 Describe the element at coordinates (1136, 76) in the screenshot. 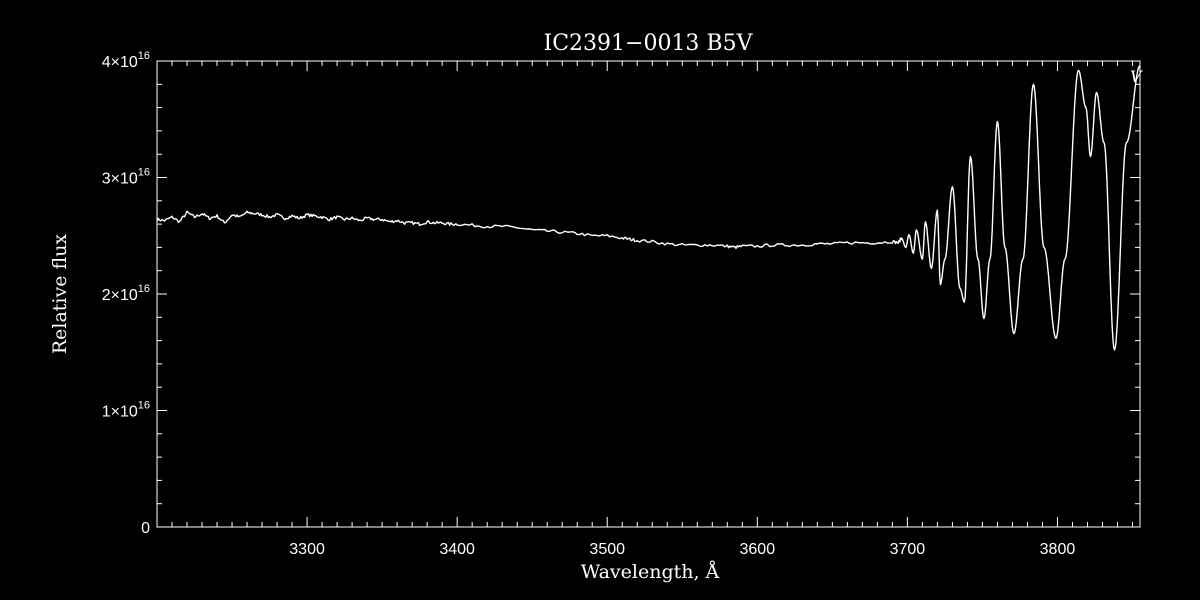

I see `corner-marker: V` at that location.